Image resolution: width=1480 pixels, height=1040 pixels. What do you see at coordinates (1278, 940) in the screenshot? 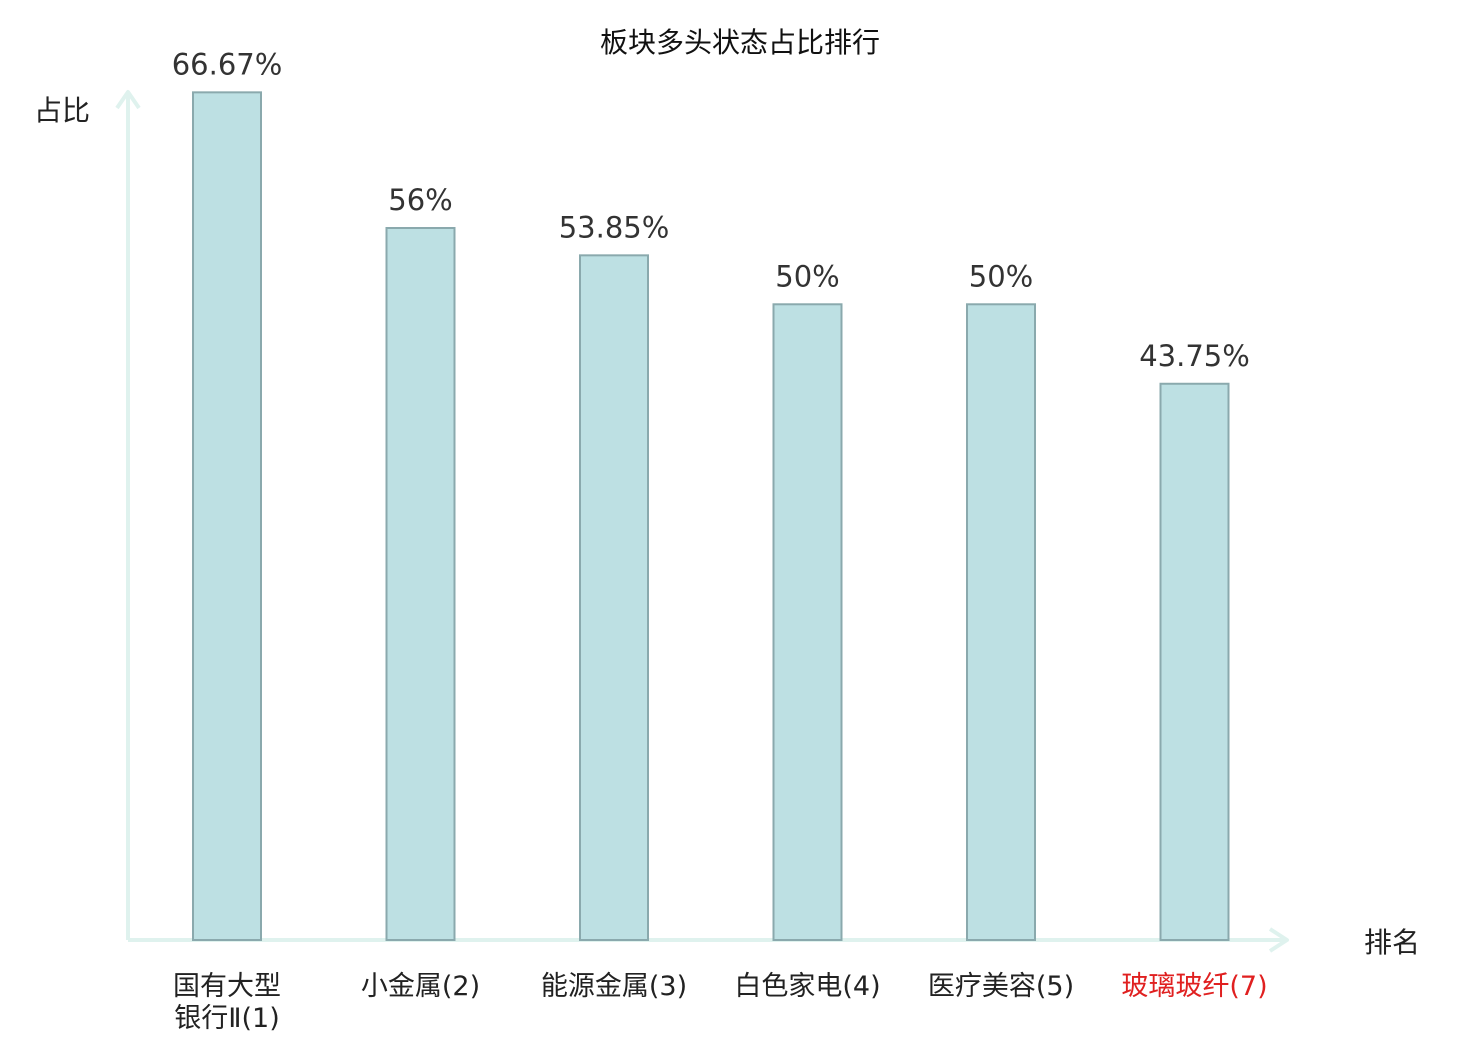
I see `x-axis-arrow-icon` at bounding box center [1278, 940].